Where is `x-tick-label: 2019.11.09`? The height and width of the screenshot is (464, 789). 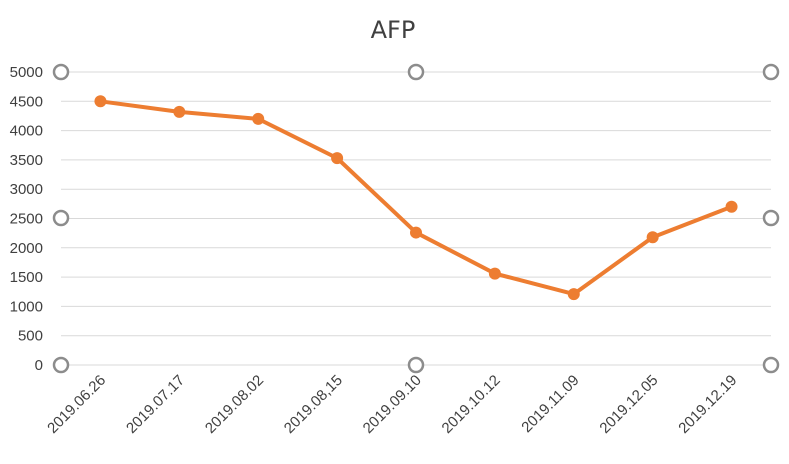 x-tick-label: 2019.11.09 is located at coordinates (550, 404).